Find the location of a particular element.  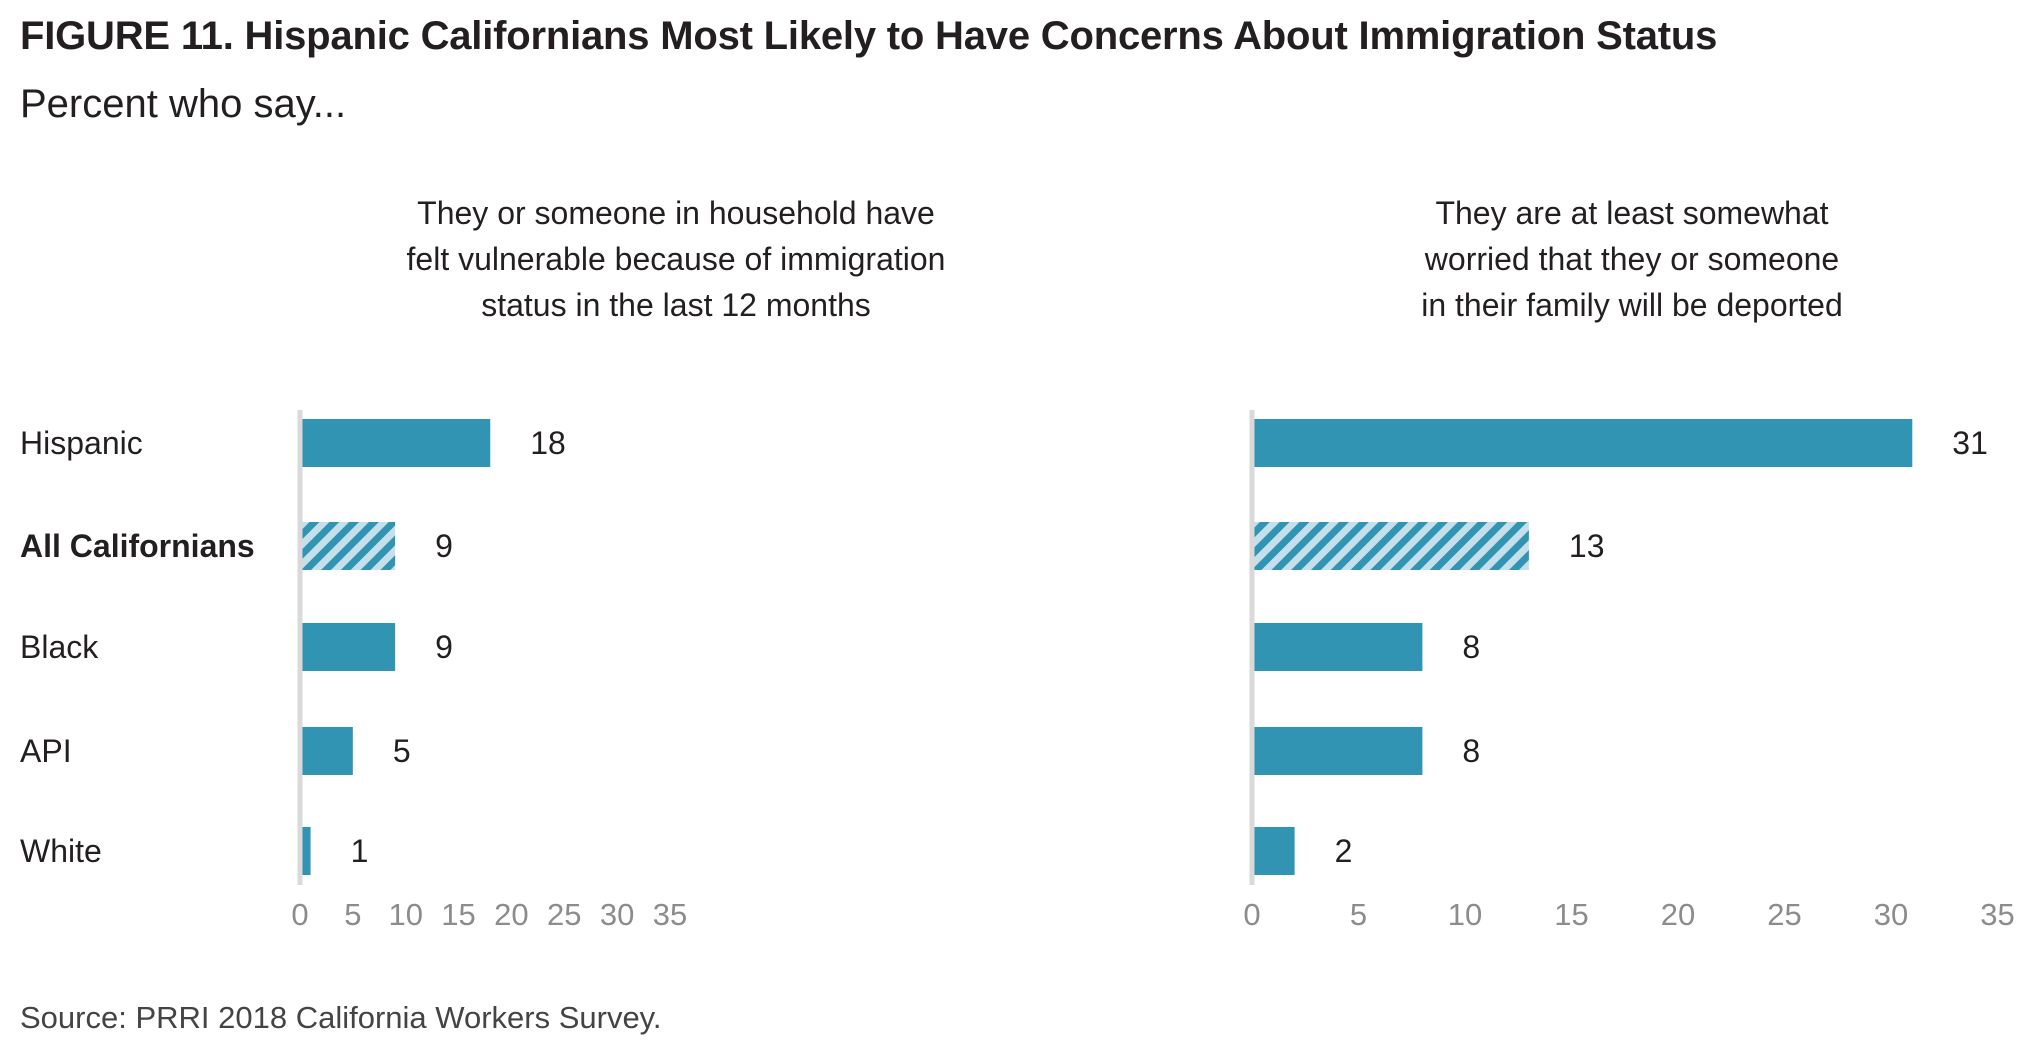

value-label-panel-1-black: 9 is located at coordinates (444, 647).